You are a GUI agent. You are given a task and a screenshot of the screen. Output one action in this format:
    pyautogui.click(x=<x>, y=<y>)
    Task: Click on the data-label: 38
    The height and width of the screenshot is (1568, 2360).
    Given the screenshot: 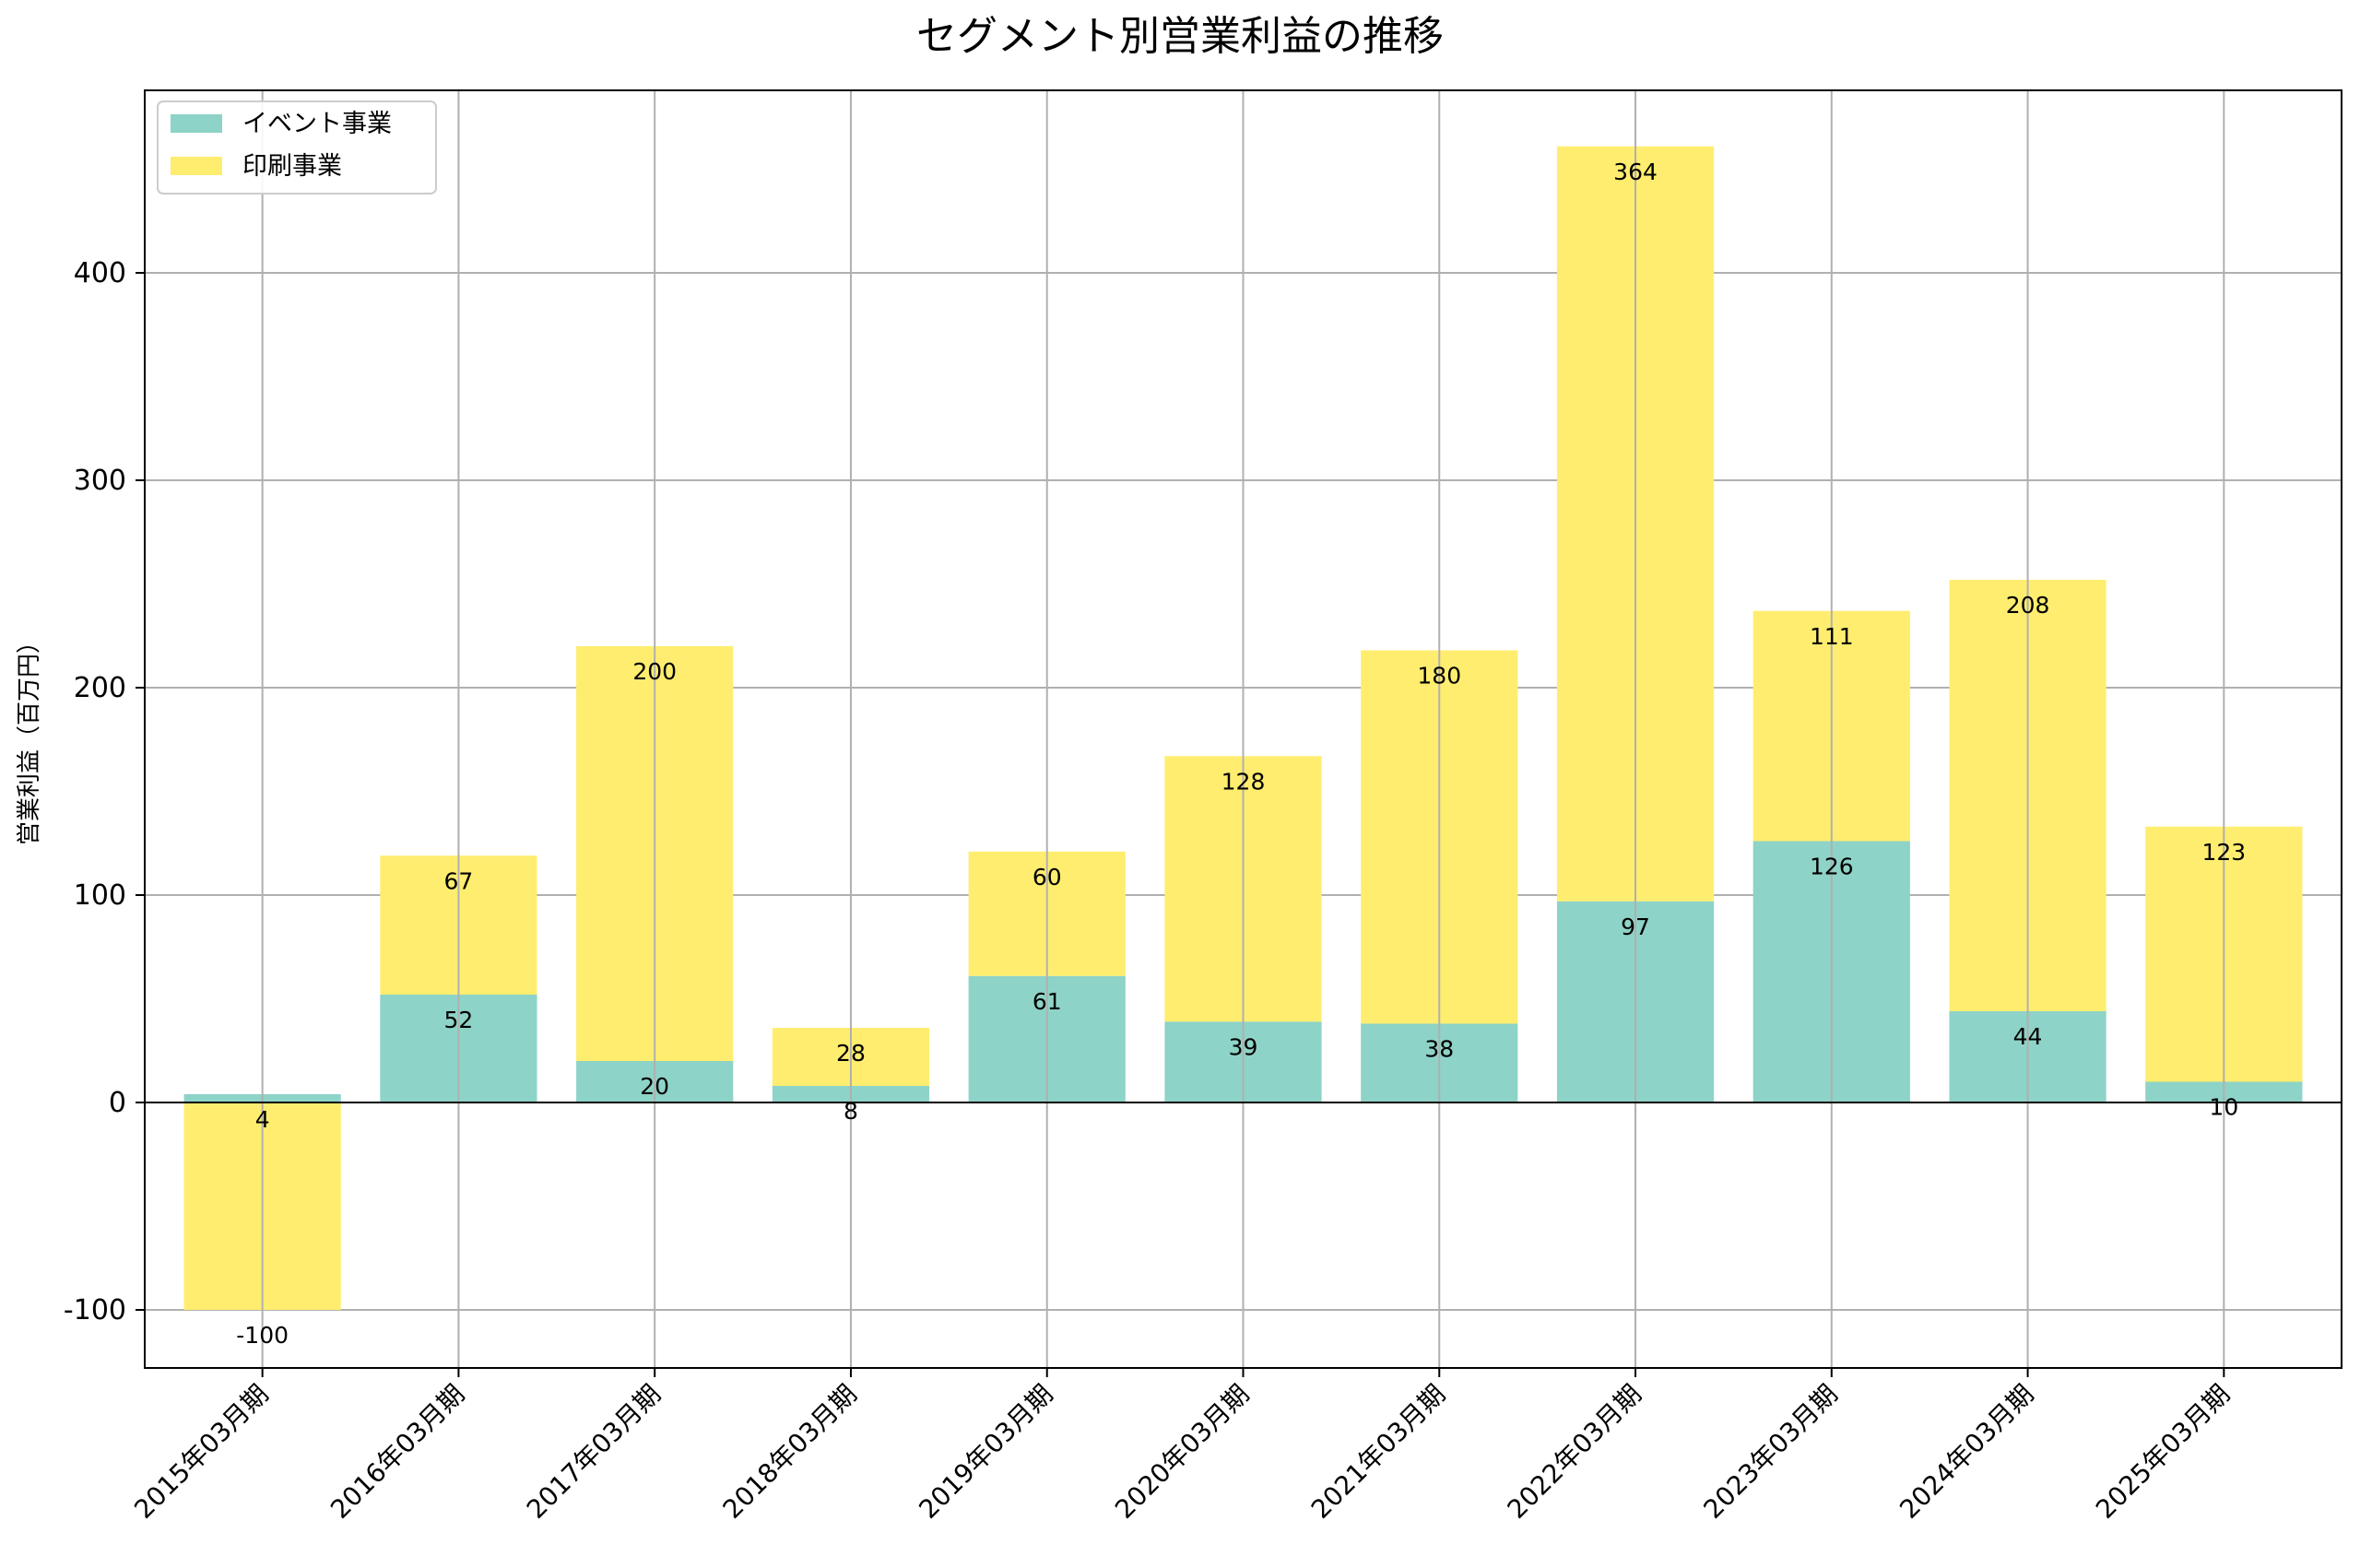 What is the action you would take?
    pyautogui.click(x=1439, y=1049)
    